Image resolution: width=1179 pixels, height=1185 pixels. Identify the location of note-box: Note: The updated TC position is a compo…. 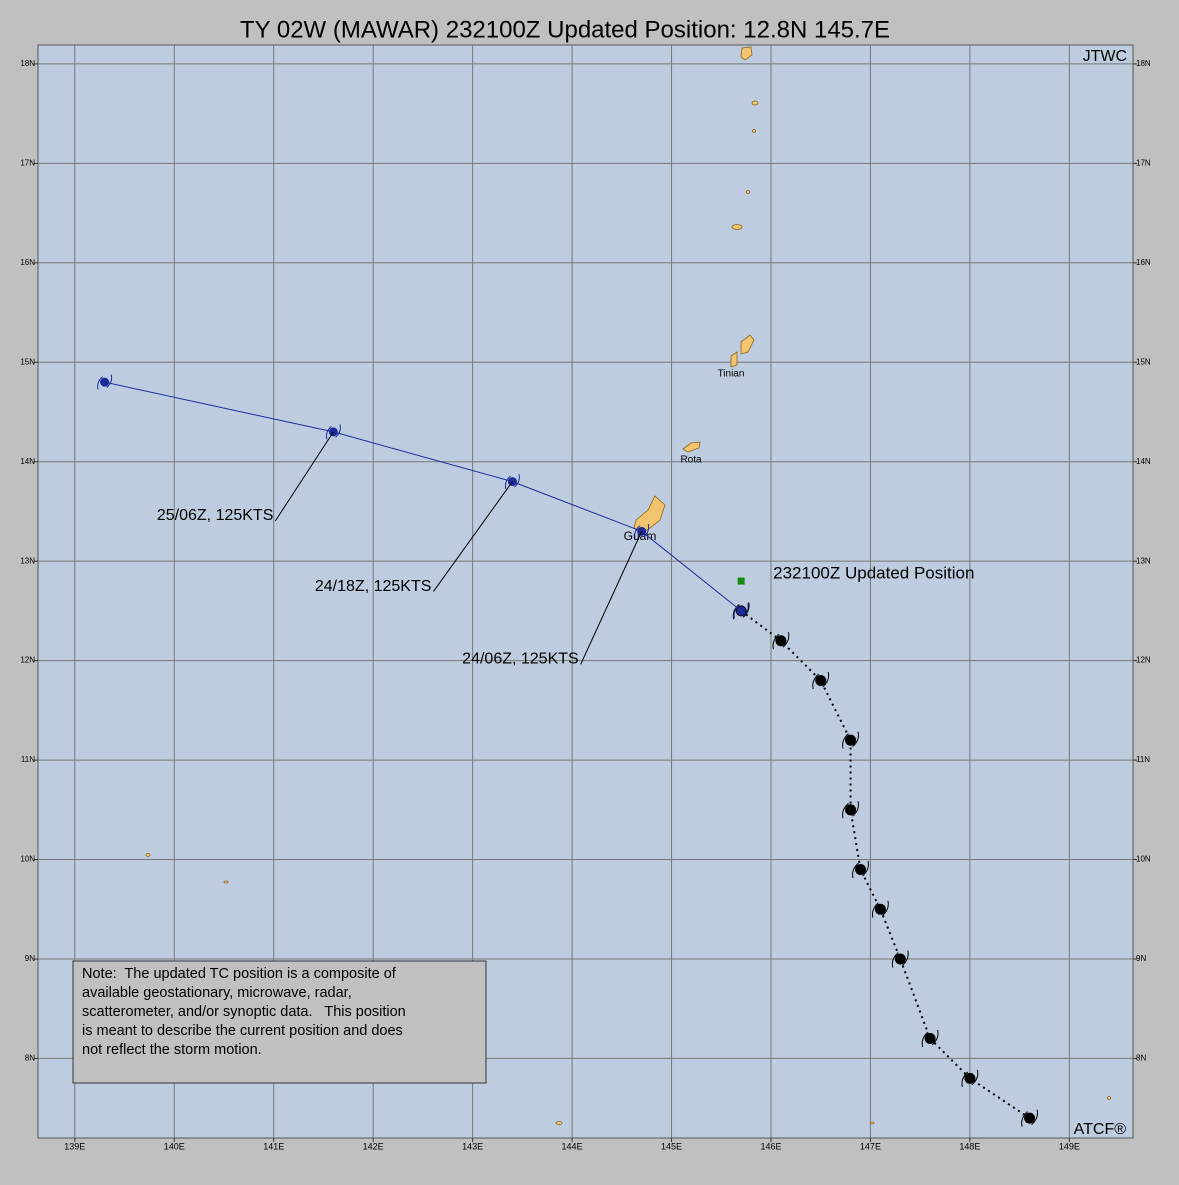
(279, 1022).